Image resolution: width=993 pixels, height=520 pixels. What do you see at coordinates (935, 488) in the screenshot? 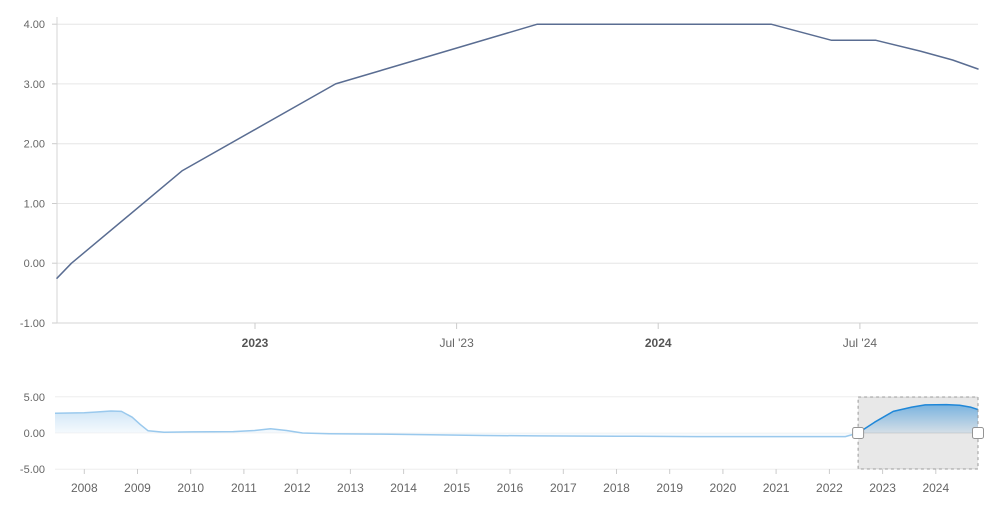
I see `navigator-x-axis-label: 2024` at bounding box center [935, 488].